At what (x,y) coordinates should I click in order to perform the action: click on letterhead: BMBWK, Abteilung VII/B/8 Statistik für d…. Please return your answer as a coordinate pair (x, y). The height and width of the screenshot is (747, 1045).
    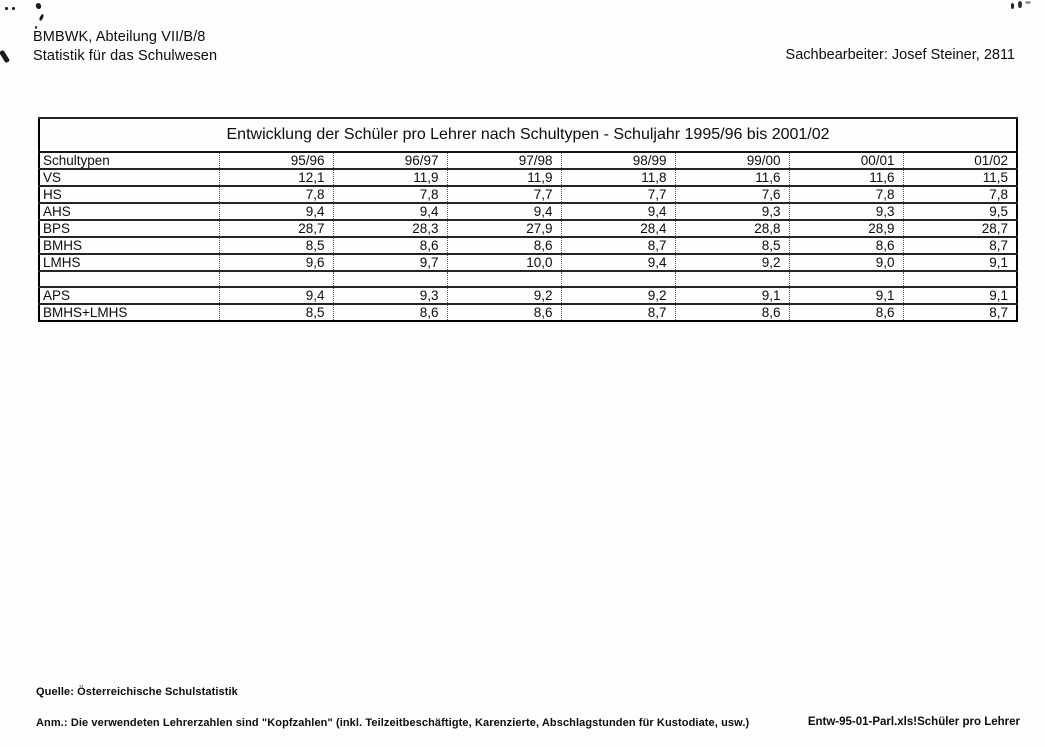
    Looking at the image, I should click on (125, 47).